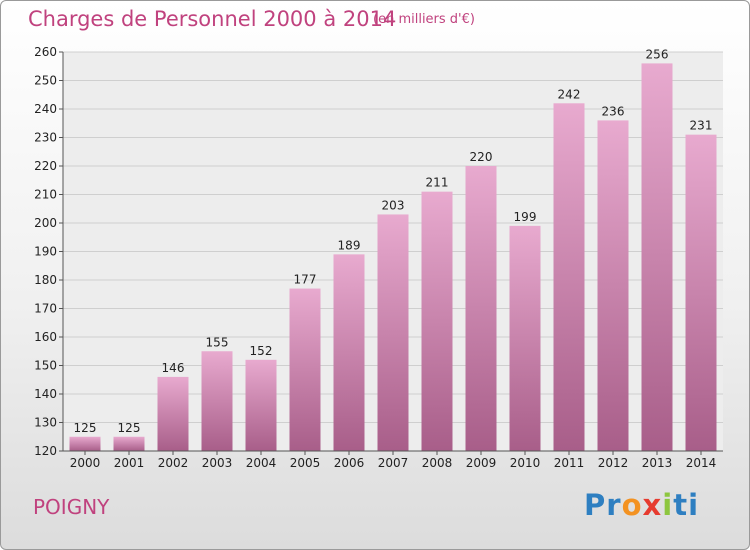 The width and height of the screenshot is (750, 550). What do you see at coordinates (217, 342) in the screenshot?
I see `bar-value-label: 155` at bounding box center [217, 342].